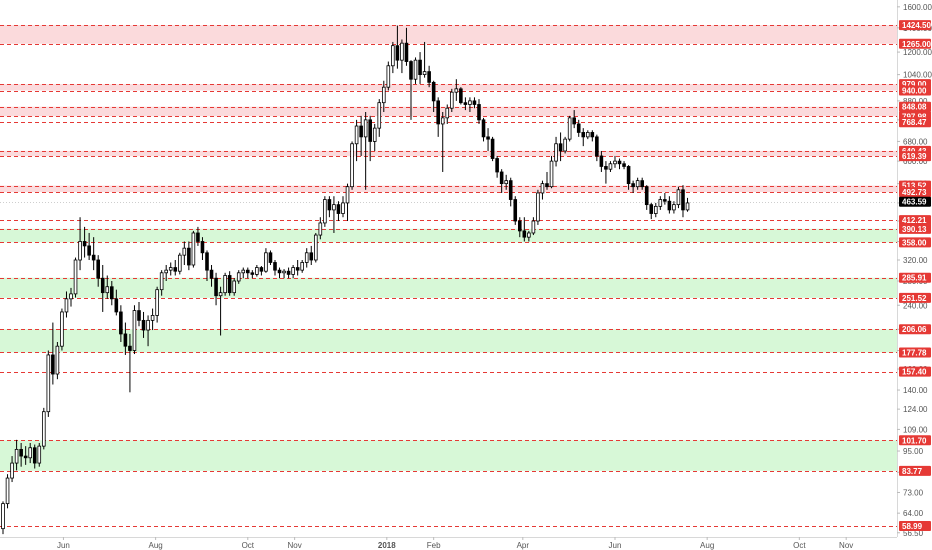 This screenshot has width=932, height=550. Describe the element at coordinates (455, 543) in the screenshot. I see `time-axis: Jun Aug Oct Nov 2018 Feb Apr Jun Aug Oct Nov` at that location.